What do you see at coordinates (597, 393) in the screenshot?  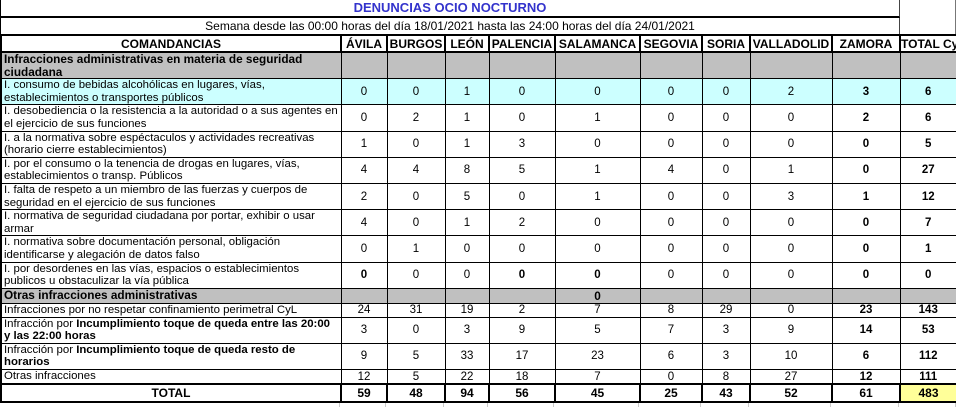 I see `total-value-cell: 45` at bounding box center [597, 393].